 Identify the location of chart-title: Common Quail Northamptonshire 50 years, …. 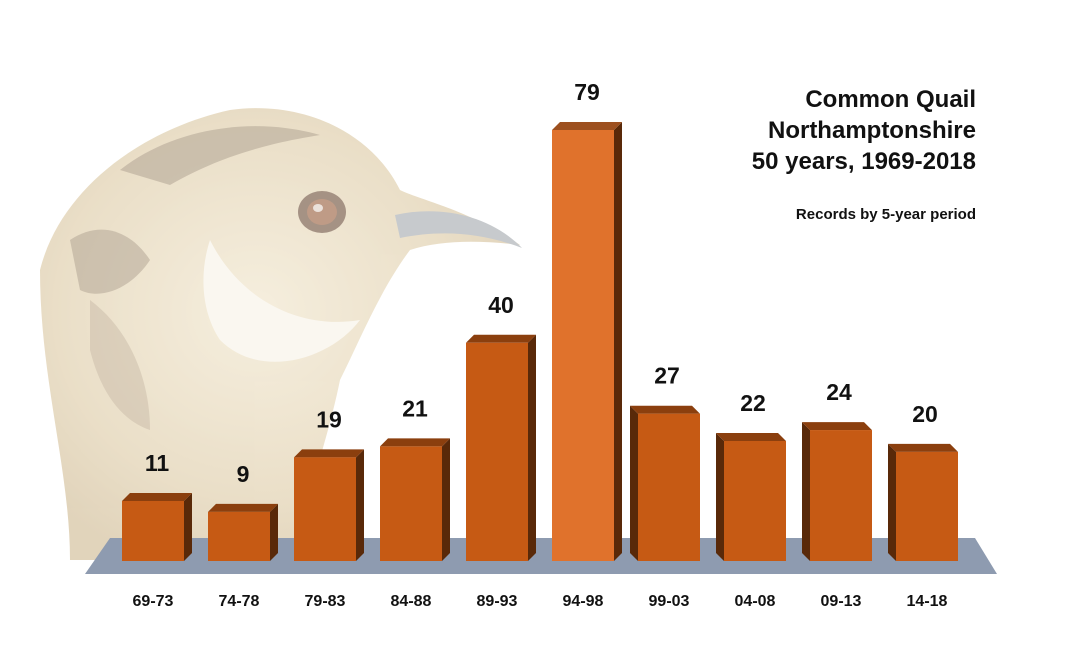
(864, 130).